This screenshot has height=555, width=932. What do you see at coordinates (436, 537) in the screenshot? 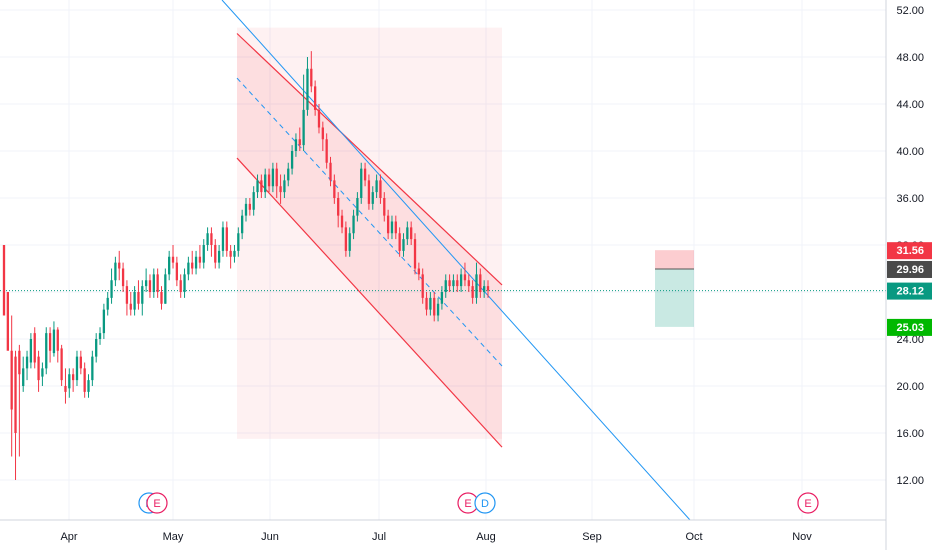
I see `time-axis: Apr May Jun Jul Aug Sep Oct Nov` at bounding box center [436, 537].